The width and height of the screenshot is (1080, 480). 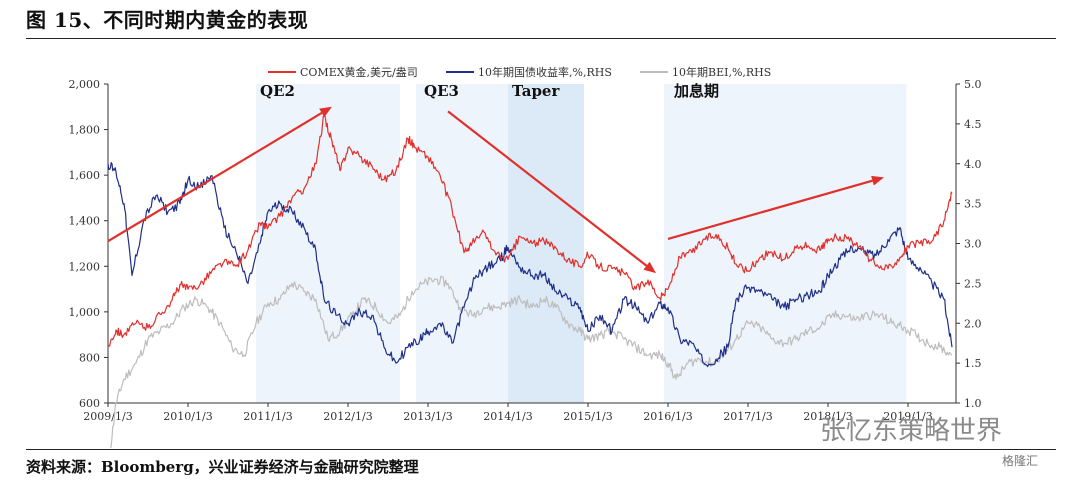 What do you see at coordinates (167, 20) in the screenshot?
I see `figure-title: 图 15、不同时期内黄金的表现` at bounding box center [167, 20].